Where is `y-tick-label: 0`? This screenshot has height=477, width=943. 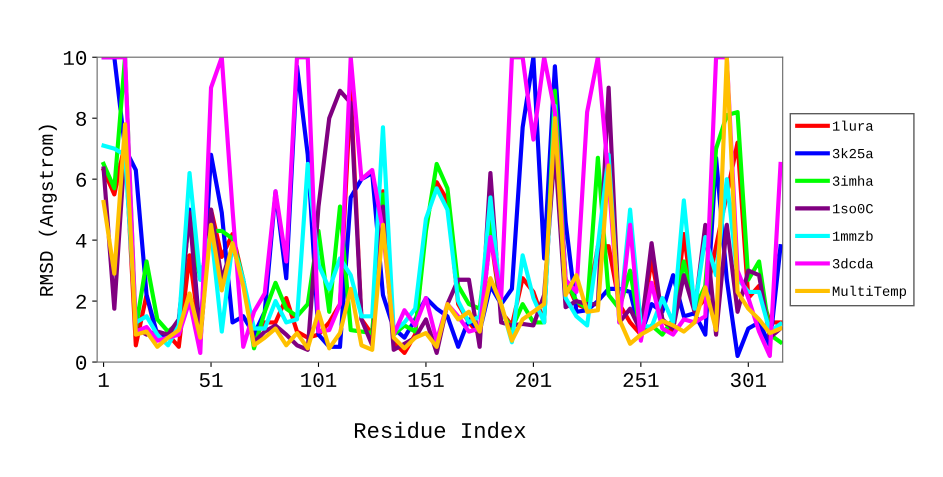
y-tick-label: 0 is located at coordinates (81, 363).